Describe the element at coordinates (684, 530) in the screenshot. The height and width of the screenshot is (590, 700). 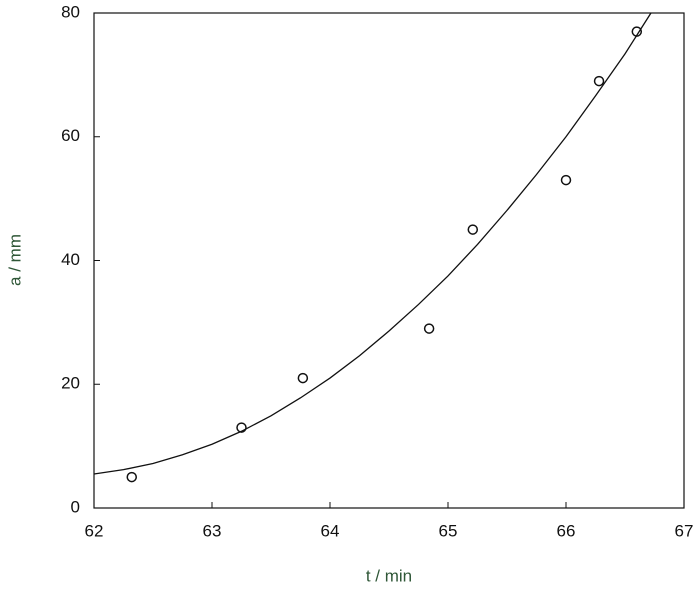
I see `x-tick-label: 67` at that location.